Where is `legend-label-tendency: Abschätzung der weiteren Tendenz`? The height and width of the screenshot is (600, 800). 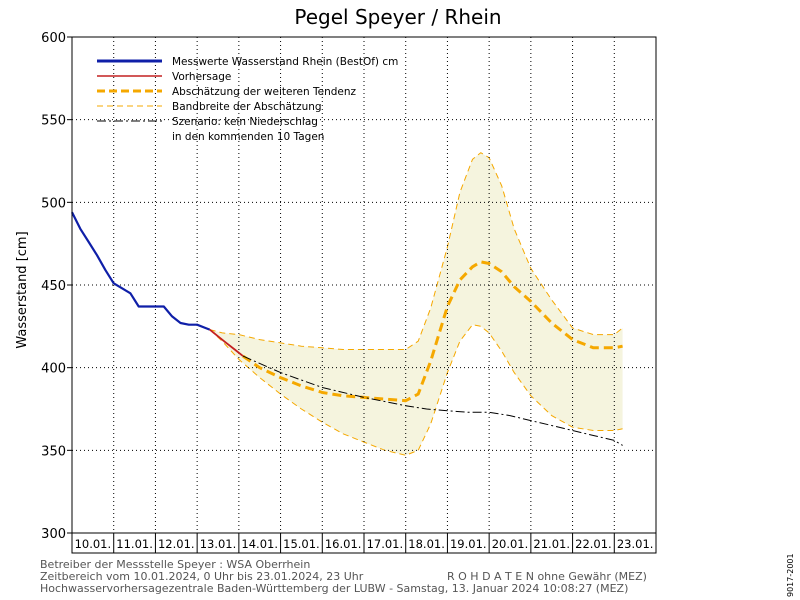
legend-label-tendency: Abschätzung der weiteren Tendenz is located at coordinates (264, 92).